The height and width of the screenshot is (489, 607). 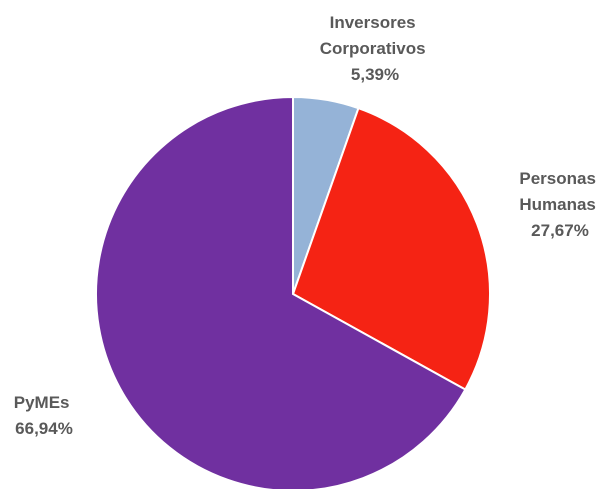 I want to click on slice-label-line: Inversores, so click(x=373, y=22).